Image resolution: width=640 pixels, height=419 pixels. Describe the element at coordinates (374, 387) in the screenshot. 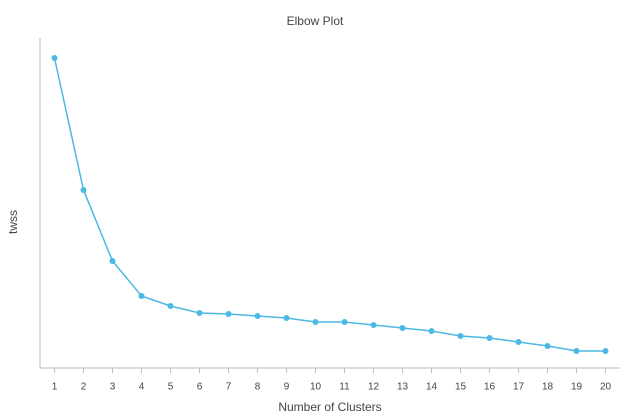

I see `x-tick-label: 12` at that location.